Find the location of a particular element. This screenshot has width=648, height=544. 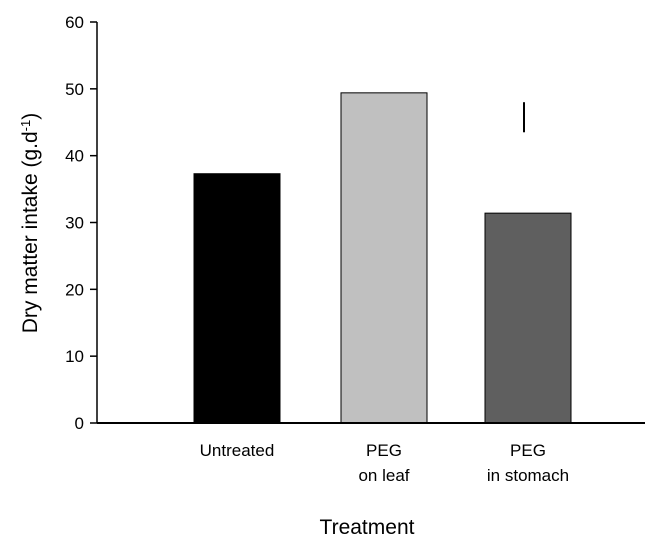

y-tick-label-2: 20 is located at coordinates (74, 289).